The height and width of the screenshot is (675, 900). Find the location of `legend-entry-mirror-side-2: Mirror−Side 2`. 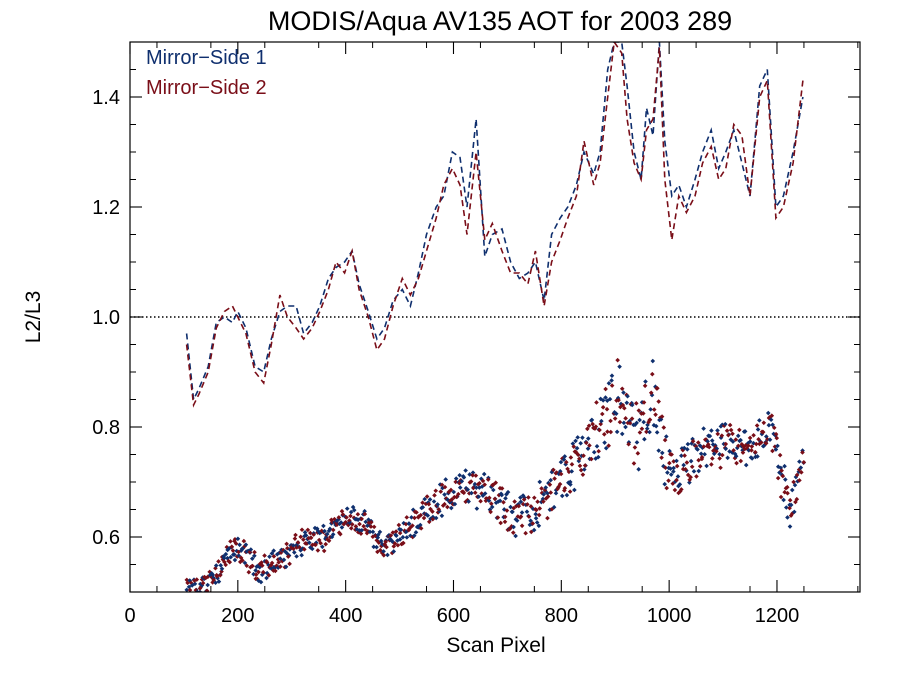

legend-entry-mirror-side-2: Mirror−Side 2 is located at coordinates (206, 88).